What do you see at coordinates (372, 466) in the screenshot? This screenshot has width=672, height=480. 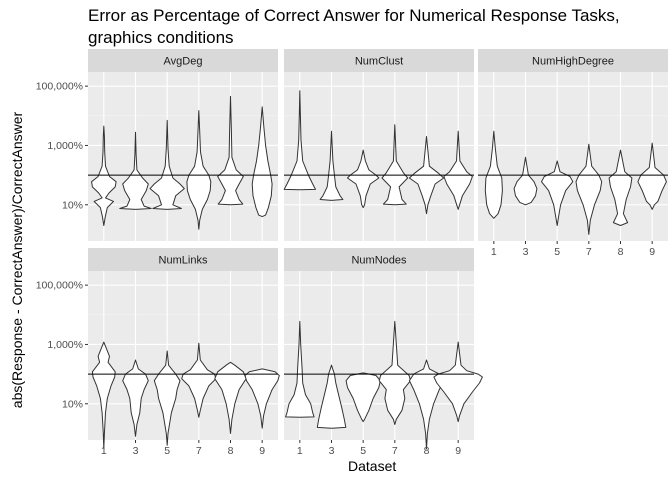 I see `x-axis-label: Dataset` at bounding box center [372, 466].